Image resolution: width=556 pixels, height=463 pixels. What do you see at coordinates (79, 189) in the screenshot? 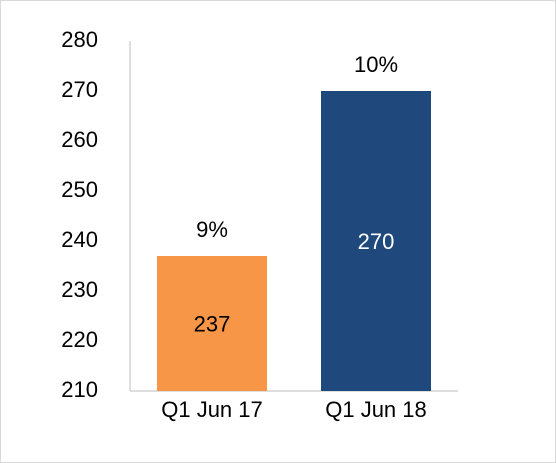
I see `y-tick-label: 250` at bounding box center [79, 189].